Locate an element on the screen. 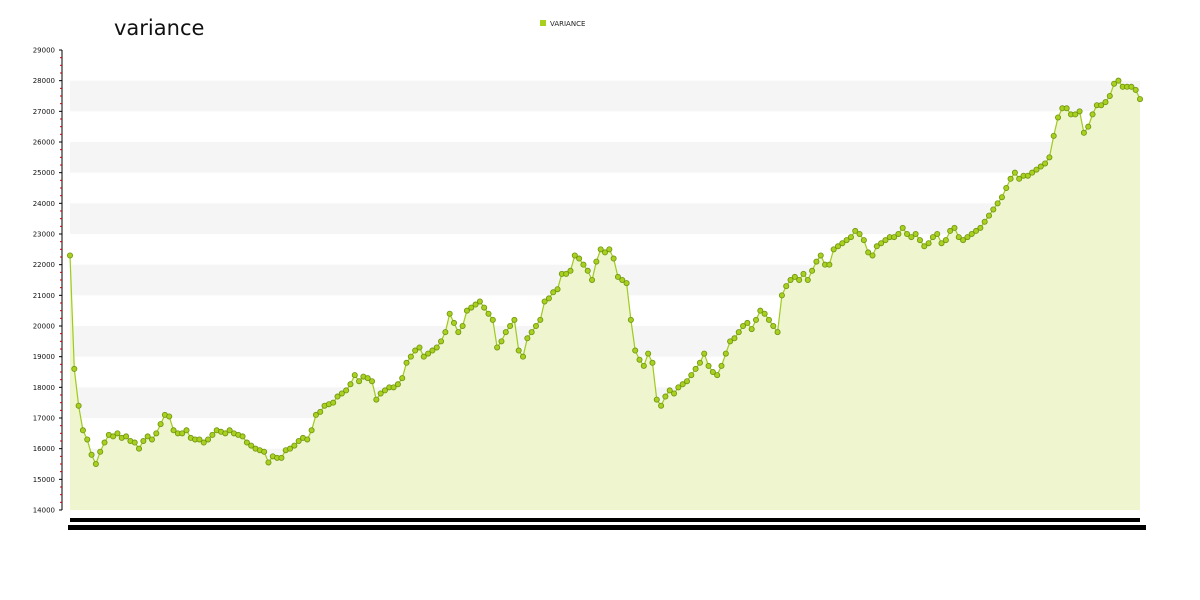  x-axis is located at coordinates (607, 524).